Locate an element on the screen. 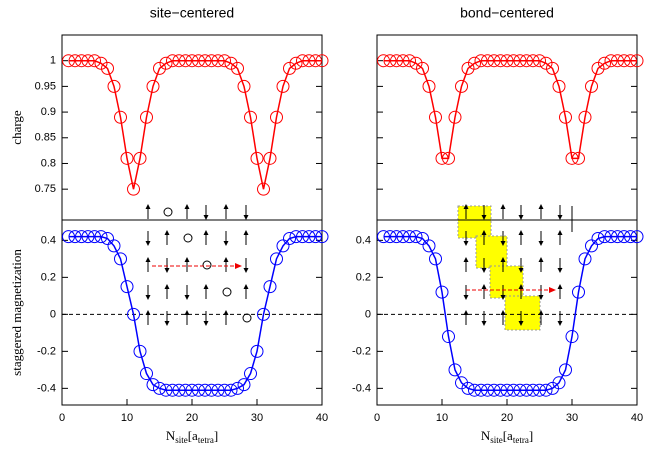  y-tick-label: 0.95 is located at coordinates (45, 86).